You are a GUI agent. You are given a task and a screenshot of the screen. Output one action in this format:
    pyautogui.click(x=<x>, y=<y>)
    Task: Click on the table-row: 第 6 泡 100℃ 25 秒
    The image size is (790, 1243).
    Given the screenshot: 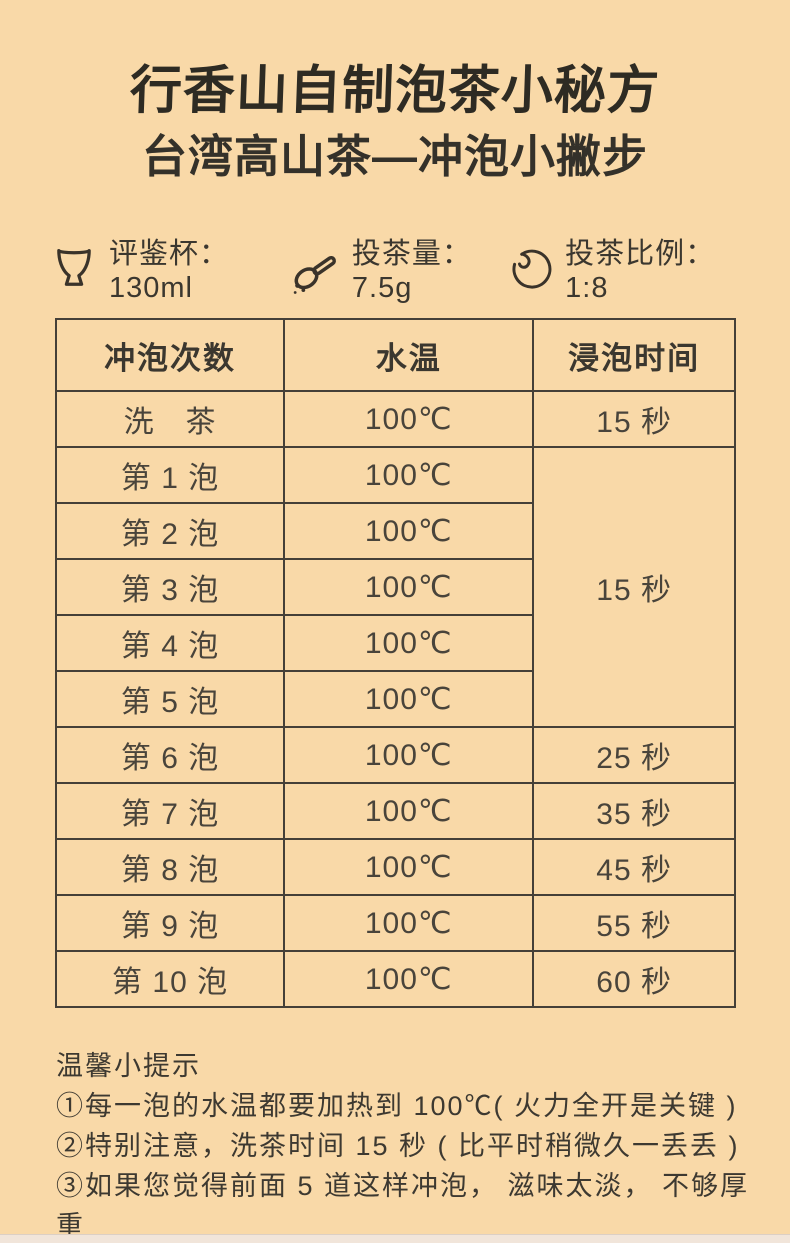 What is the action you would take?
    pyautogui.click(x=395, y=755)
    